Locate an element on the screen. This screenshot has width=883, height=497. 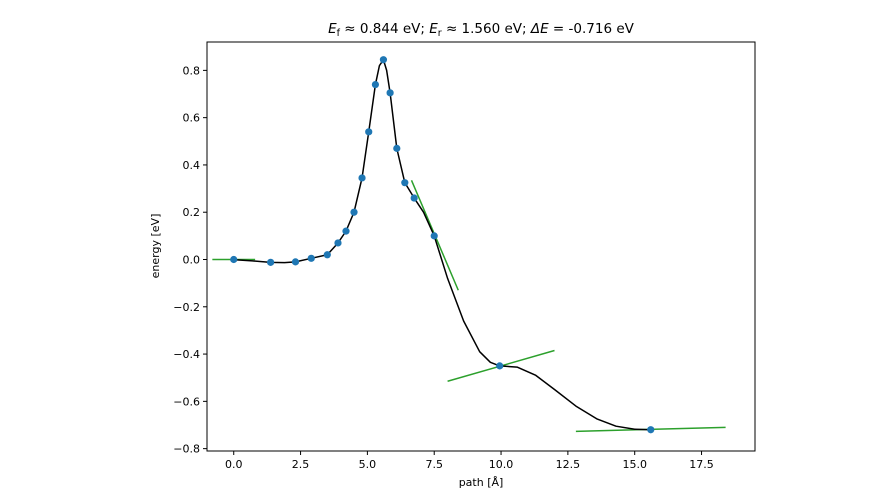
y-tick-label: 0.2 is located at coordinates (192, 212).